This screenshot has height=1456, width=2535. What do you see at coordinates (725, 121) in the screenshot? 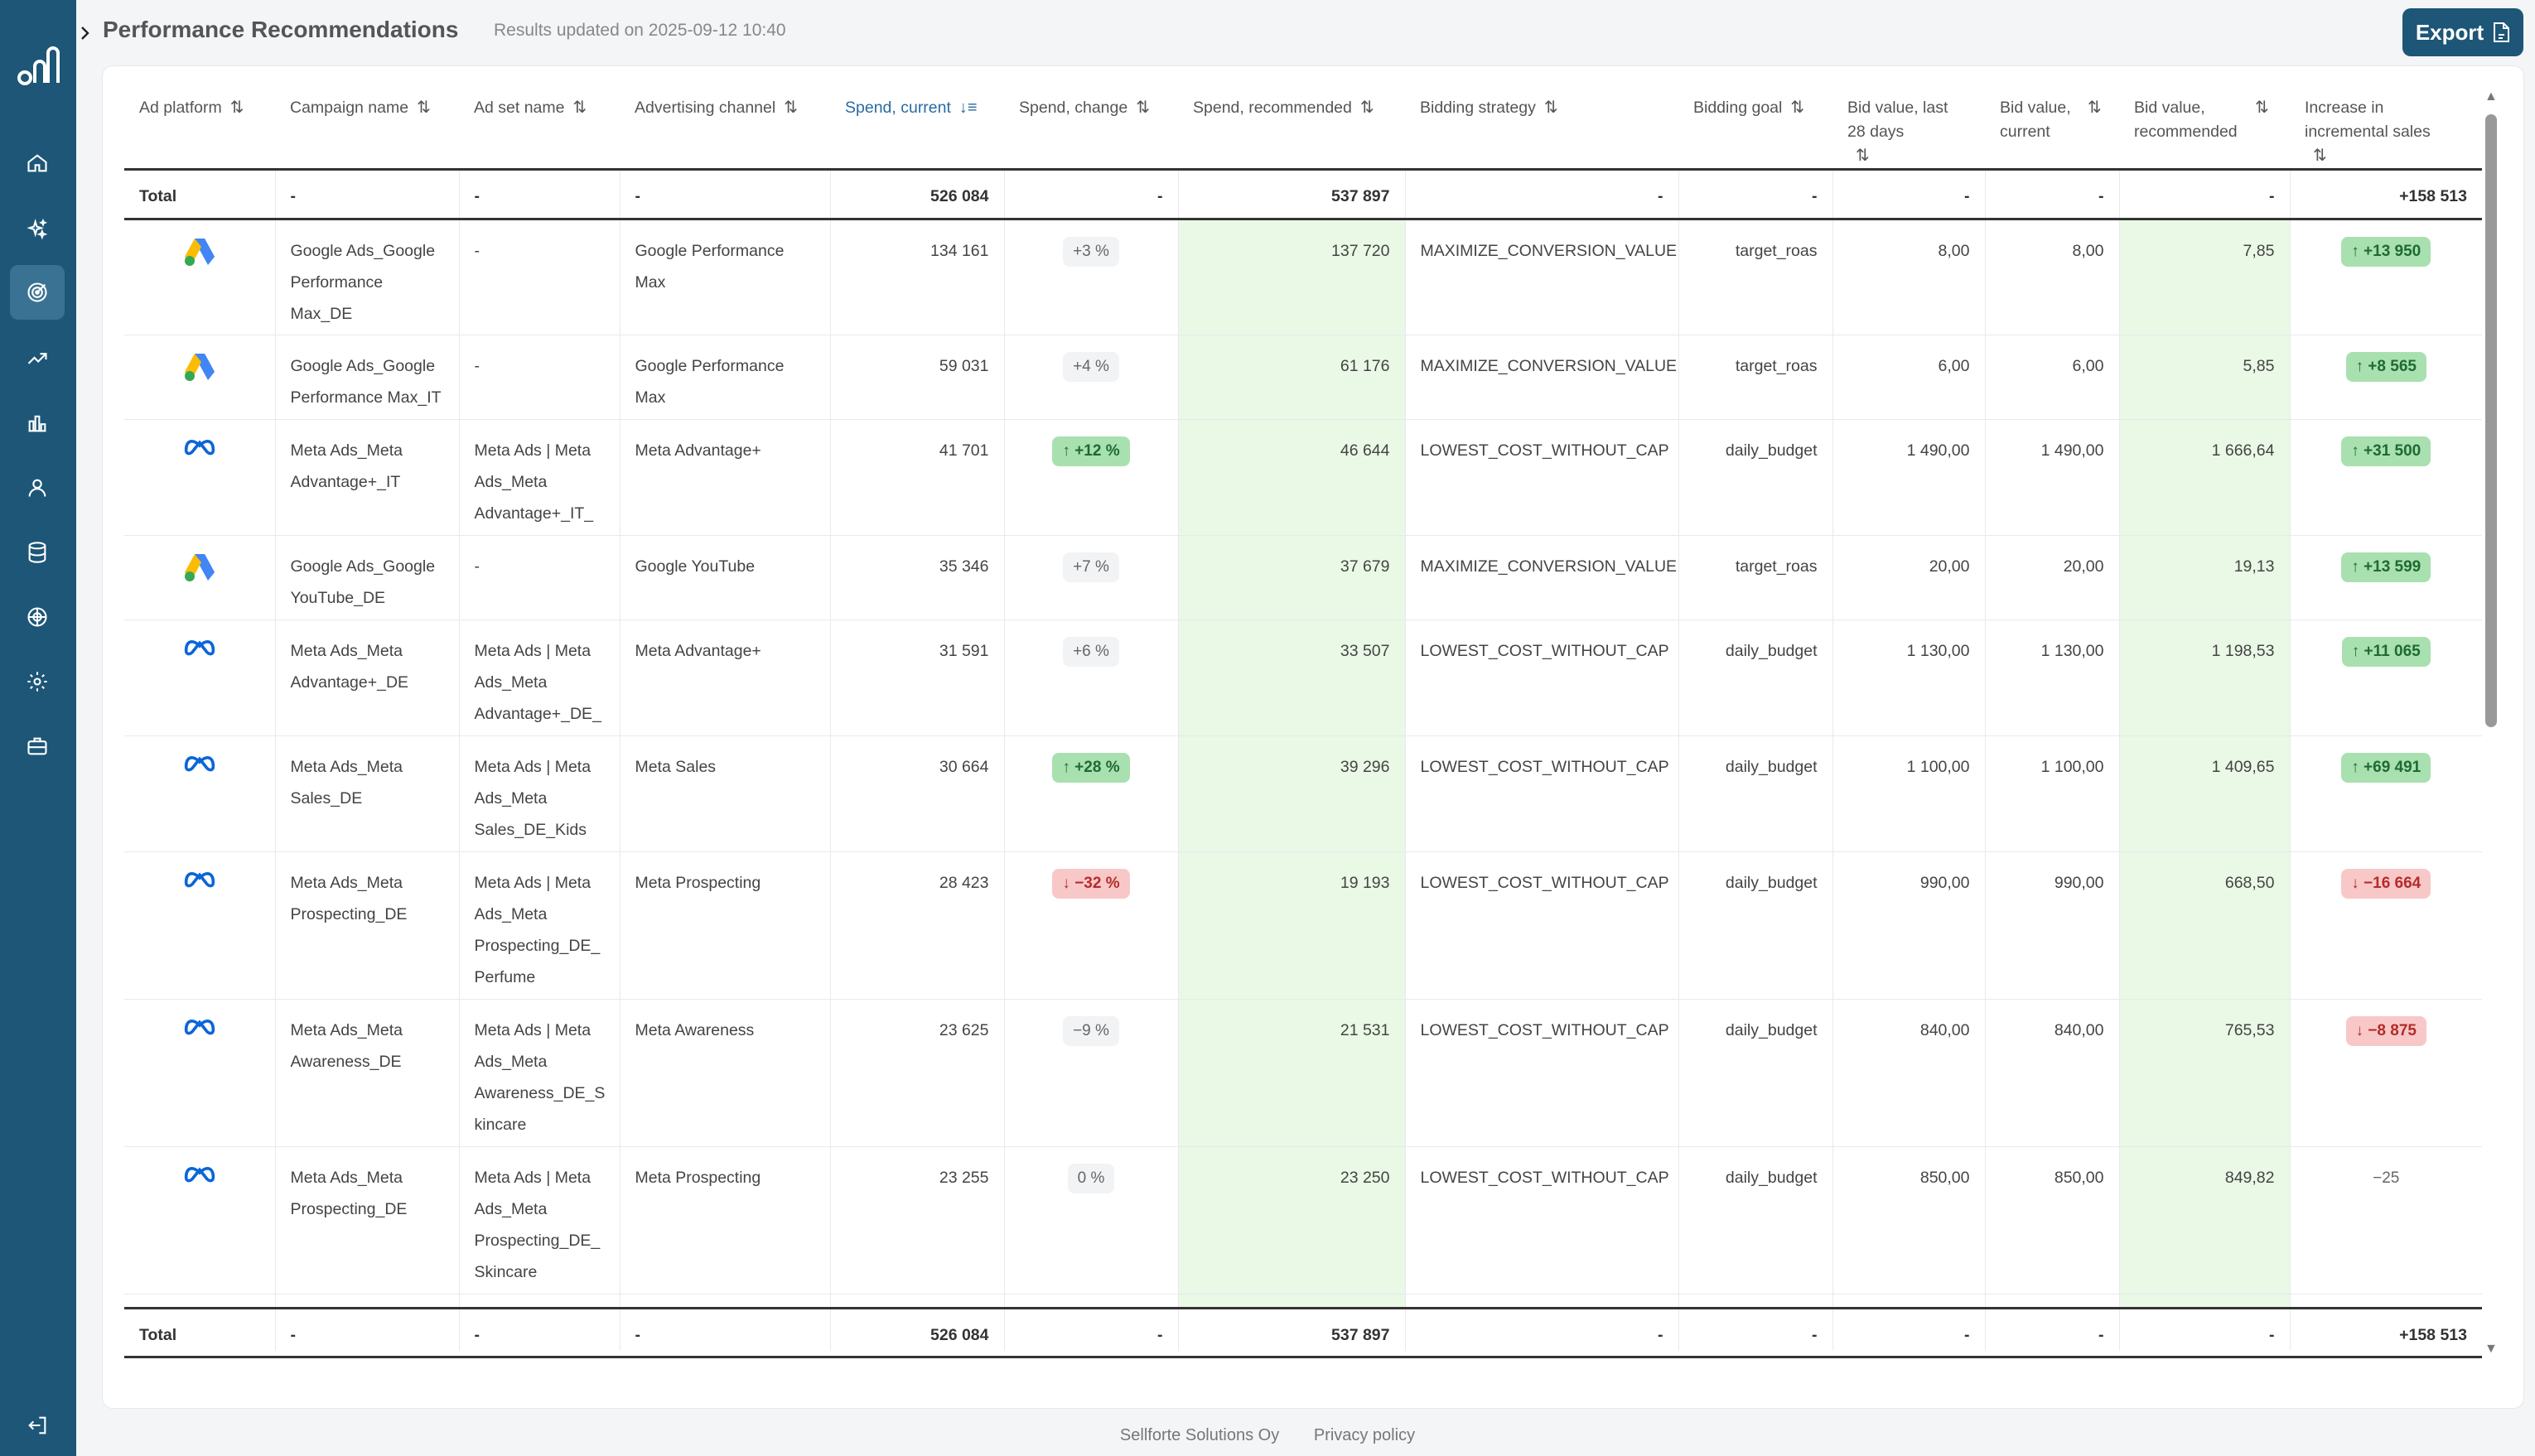
I see `column-header: Advertising channel ⇅` at bounding box center [725, 121].